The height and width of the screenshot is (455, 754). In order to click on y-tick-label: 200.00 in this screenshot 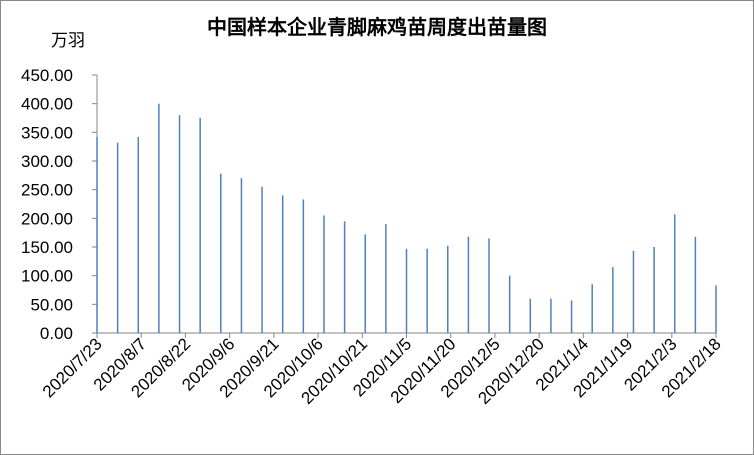, I will do `click(47, 218)`.